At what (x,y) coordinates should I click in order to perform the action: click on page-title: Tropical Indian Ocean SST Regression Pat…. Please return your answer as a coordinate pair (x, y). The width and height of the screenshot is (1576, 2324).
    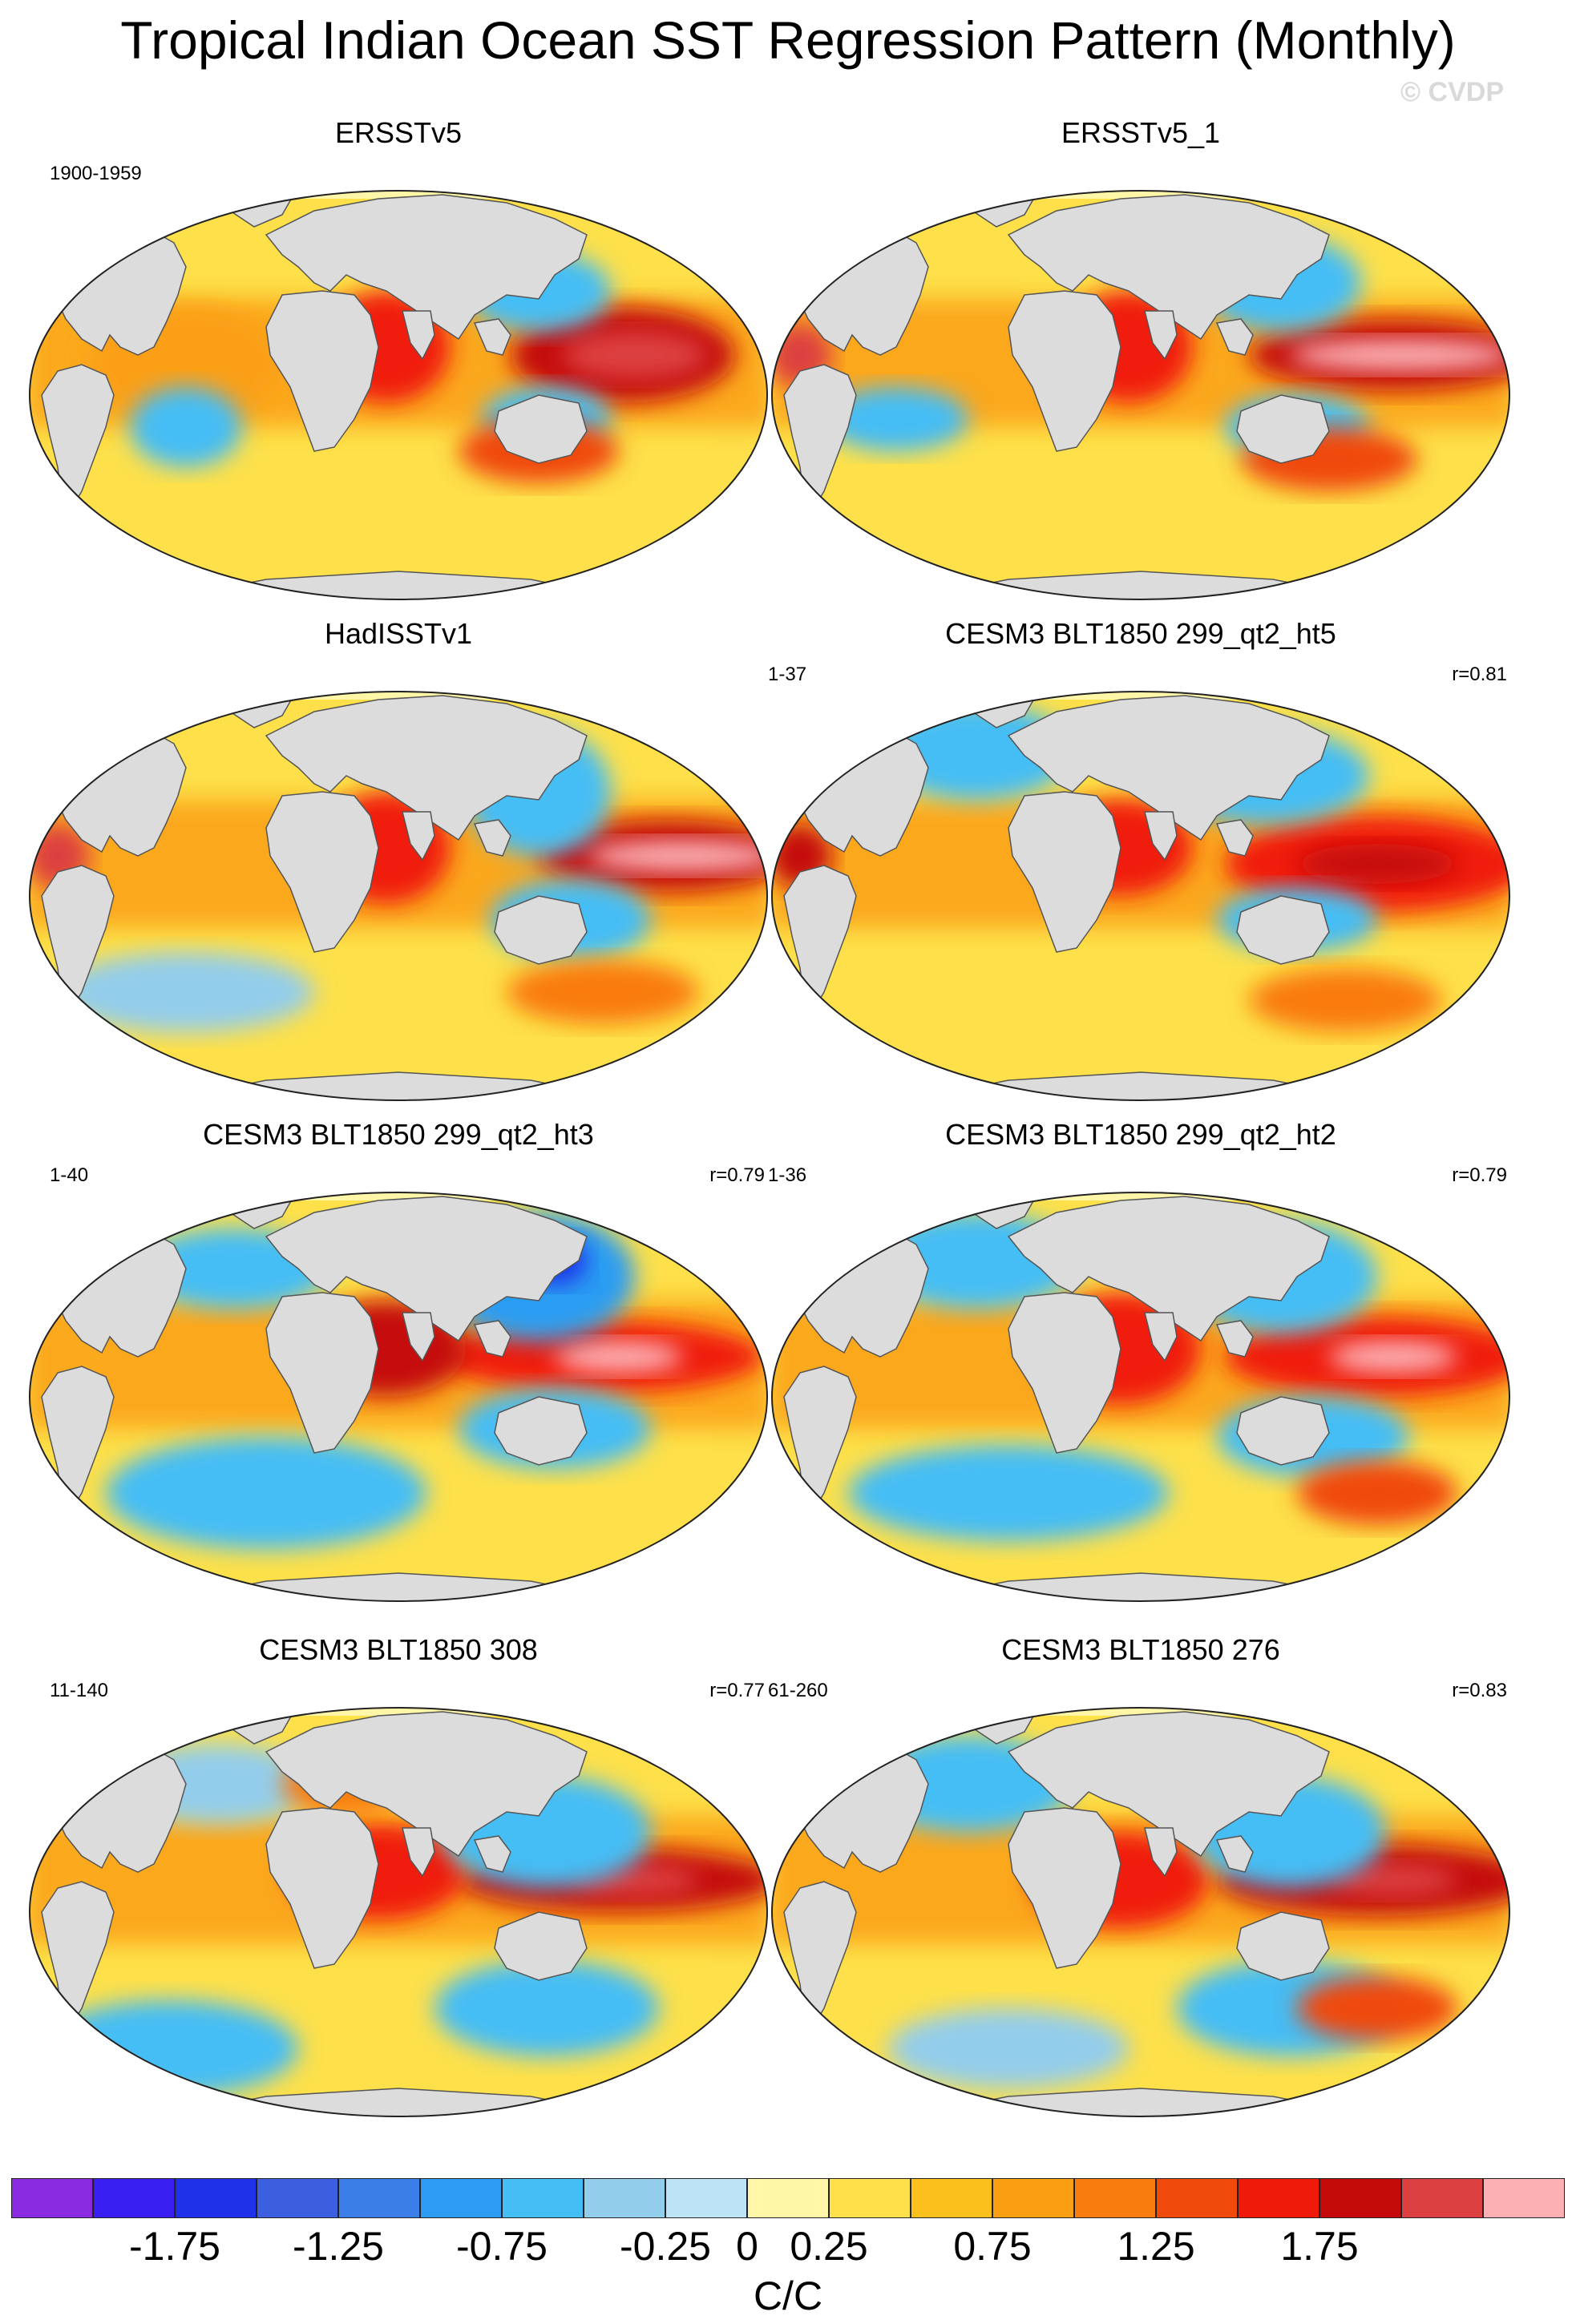
    Looking at the image, I should click on (788, 40).